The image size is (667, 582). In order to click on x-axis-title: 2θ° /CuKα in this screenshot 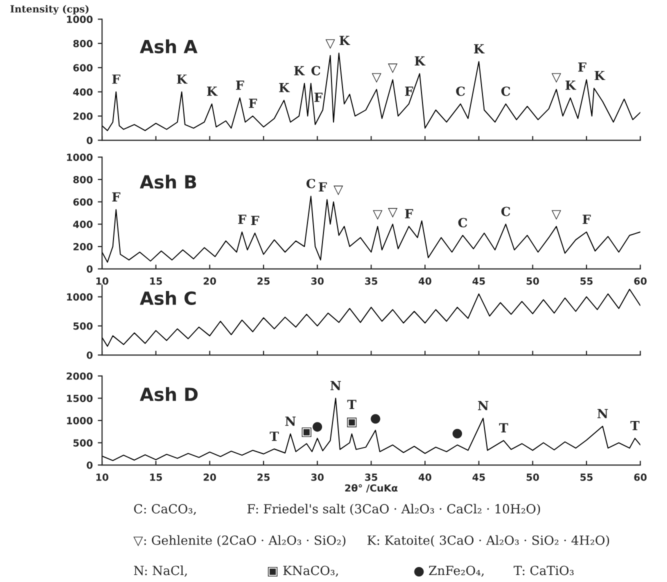, I will do `click(371, 488)`.